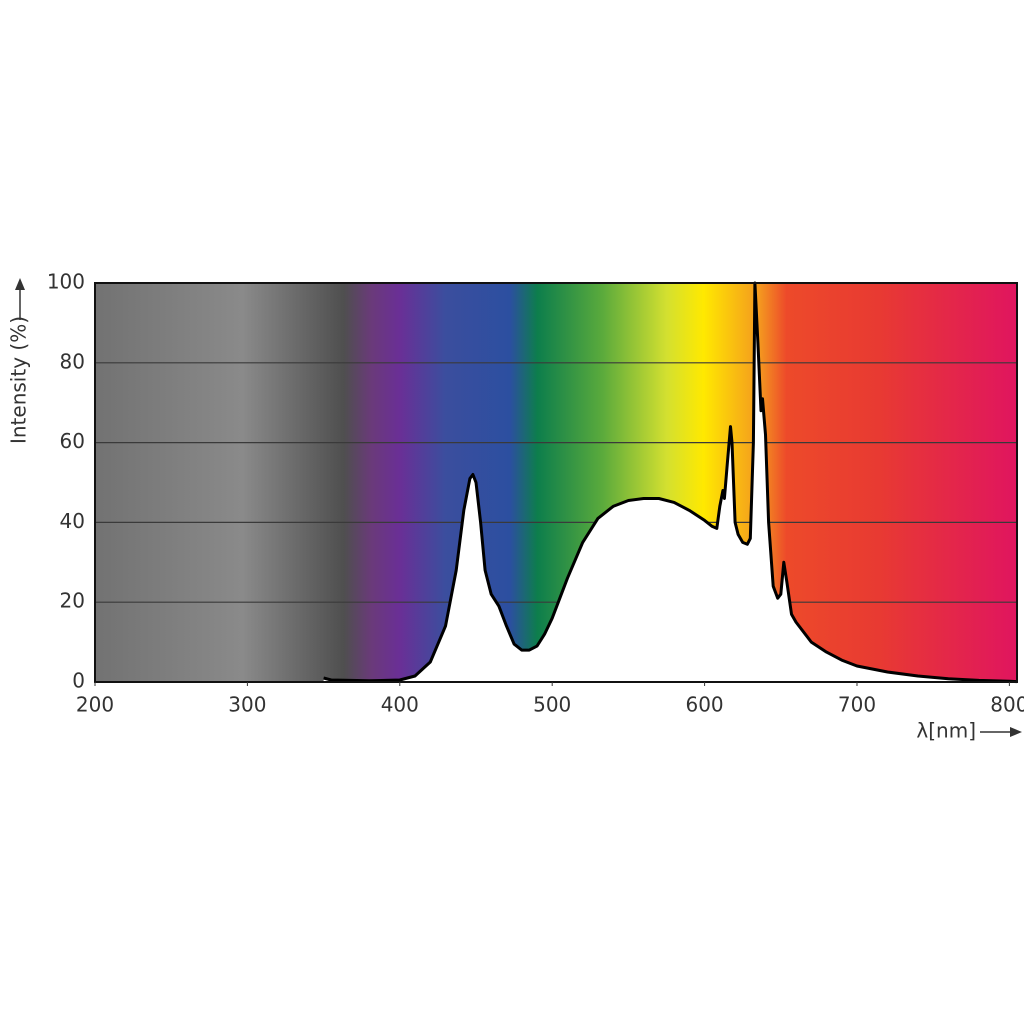  I want to click on x-tick-label: 500, so click(552, 705).